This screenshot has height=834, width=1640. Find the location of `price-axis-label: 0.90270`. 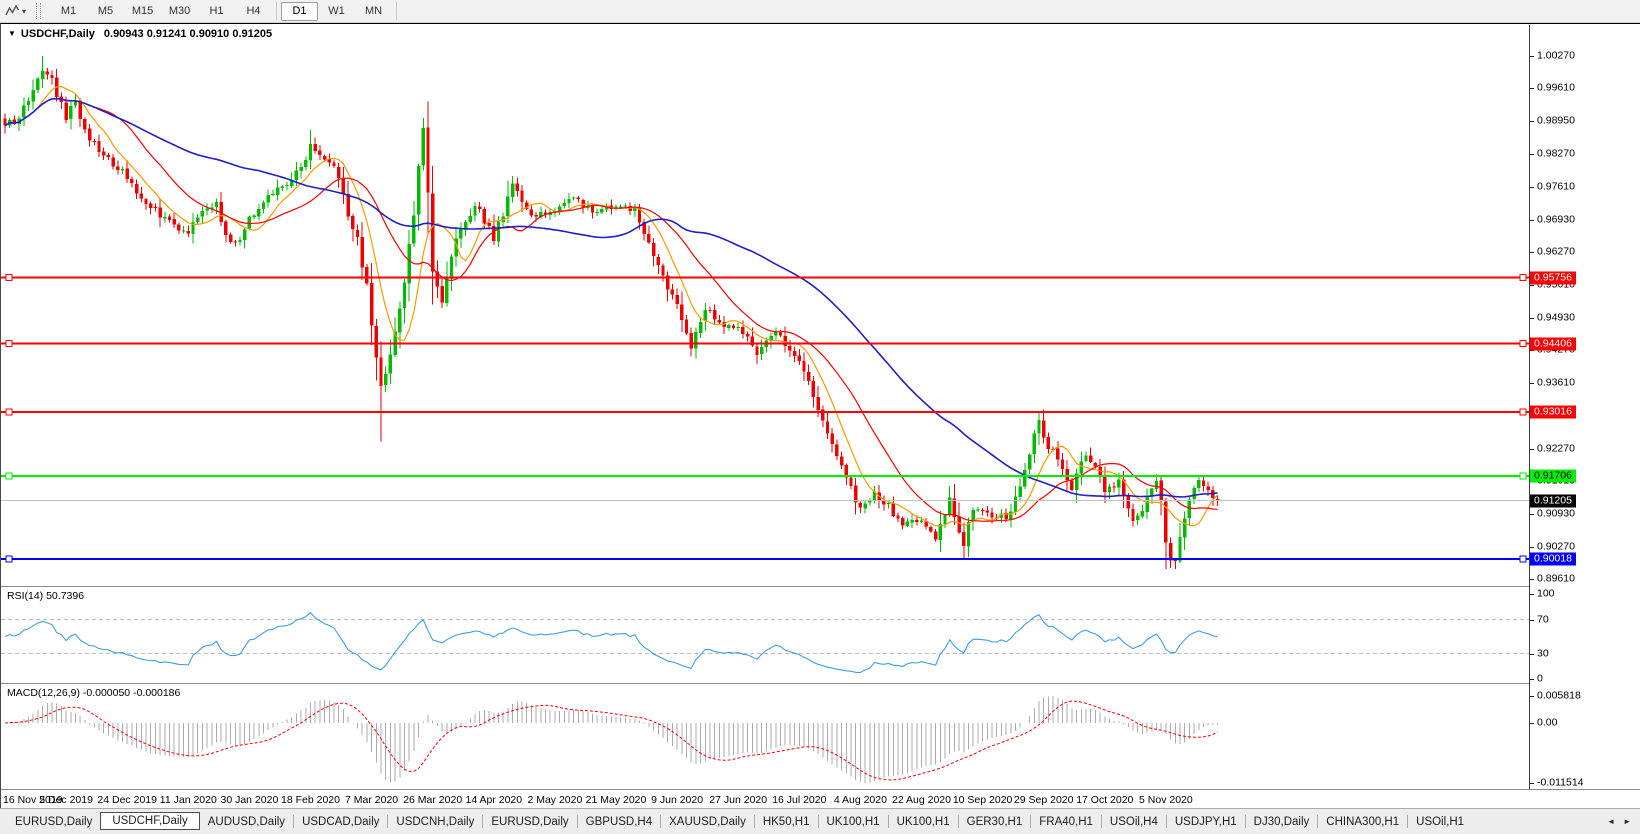

price-axis-label: 0.90270 is located at coordinates (1556, 546).